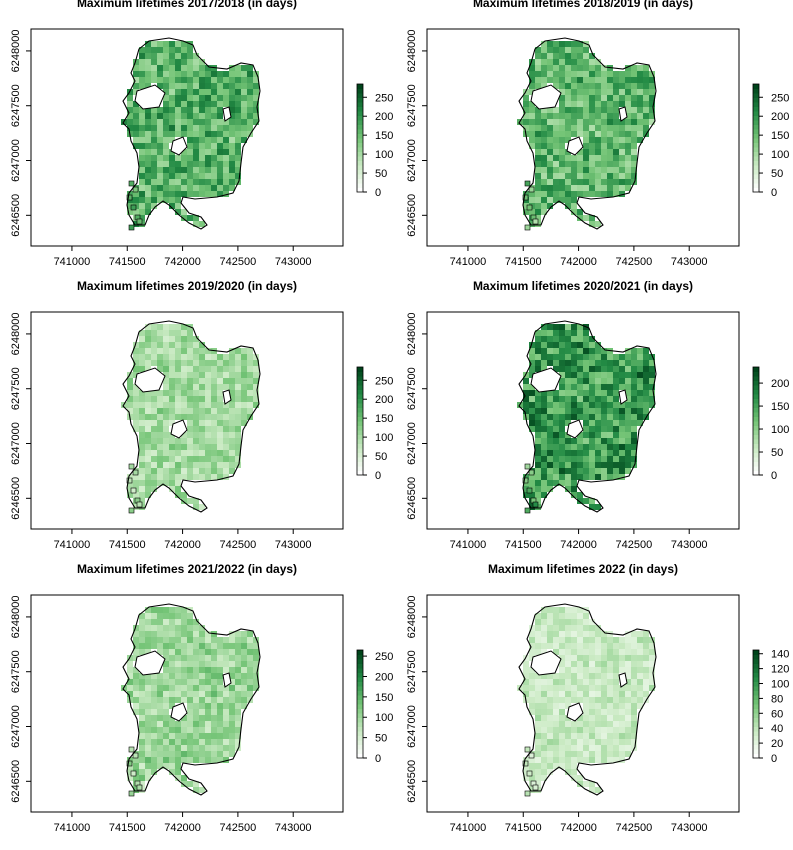 Image resolution: width=793 pixels, height=850 pixels. Describe the element at coordinates (16, 443) in the screenshot. I see `y-tick-label: 6247000` at that location.